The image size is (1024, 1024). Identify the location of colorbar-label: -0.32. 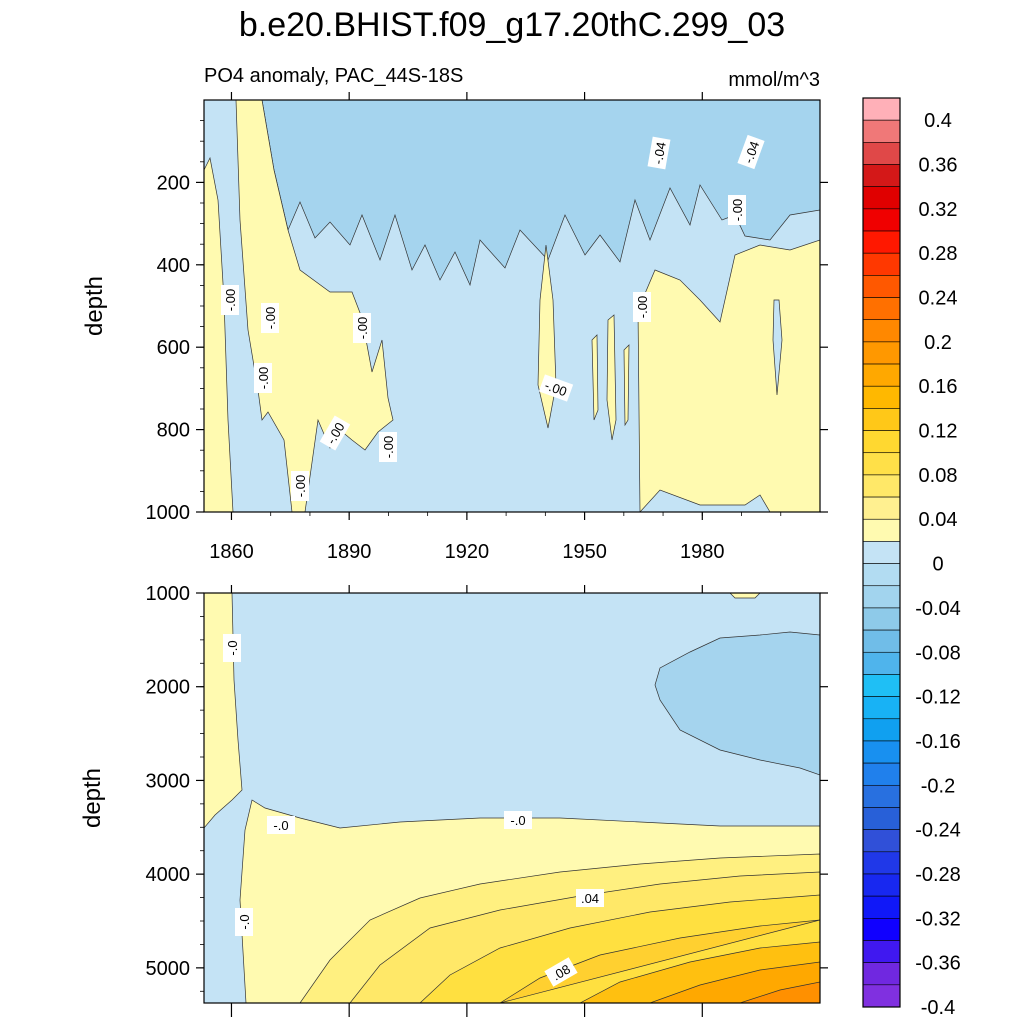
(938, 919).